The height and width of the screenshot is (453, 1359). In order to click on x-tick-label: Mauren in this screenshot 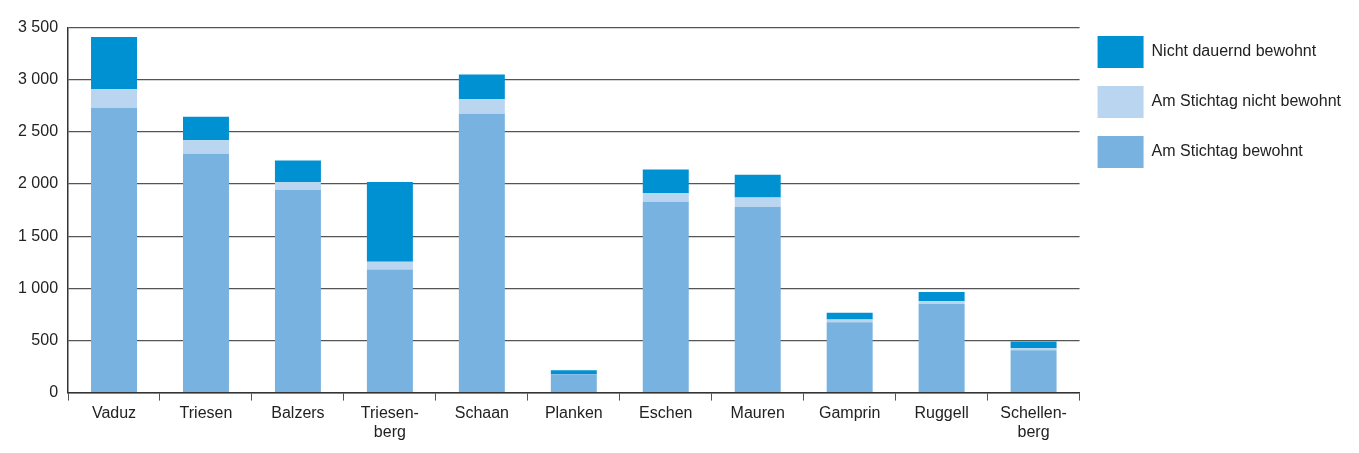, I will do `click(757, 412)`.